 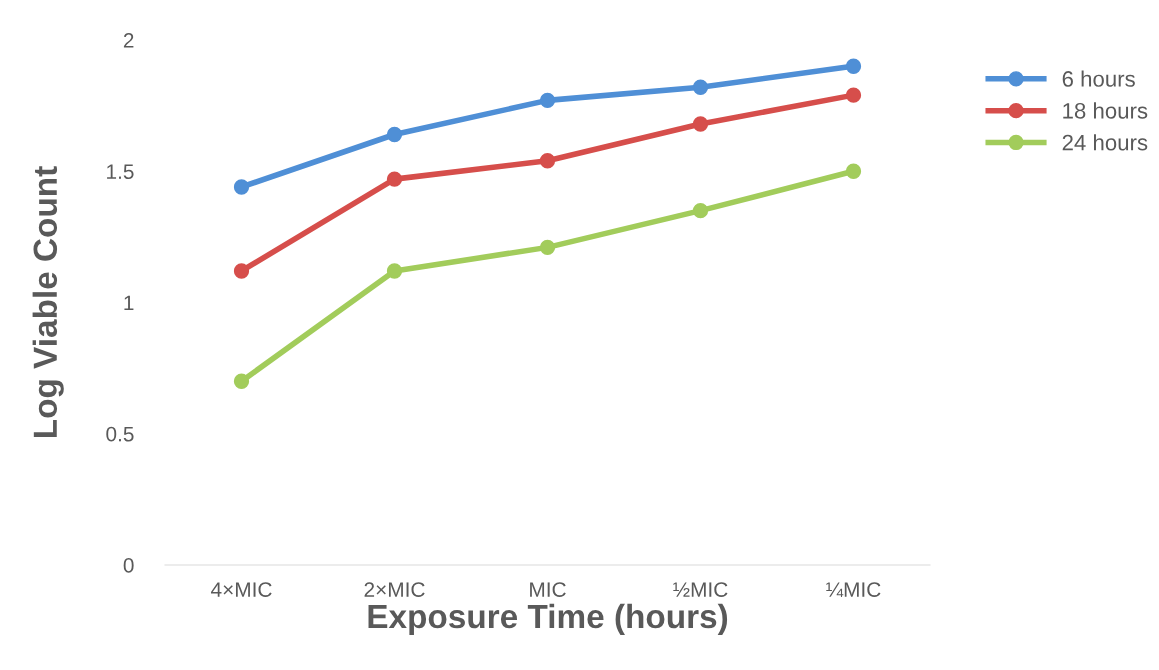 What do you see at coordinates (1098, 78) in the screenshot?
I see `legend-label: 6 hours` at bounding box center [1098, 78].